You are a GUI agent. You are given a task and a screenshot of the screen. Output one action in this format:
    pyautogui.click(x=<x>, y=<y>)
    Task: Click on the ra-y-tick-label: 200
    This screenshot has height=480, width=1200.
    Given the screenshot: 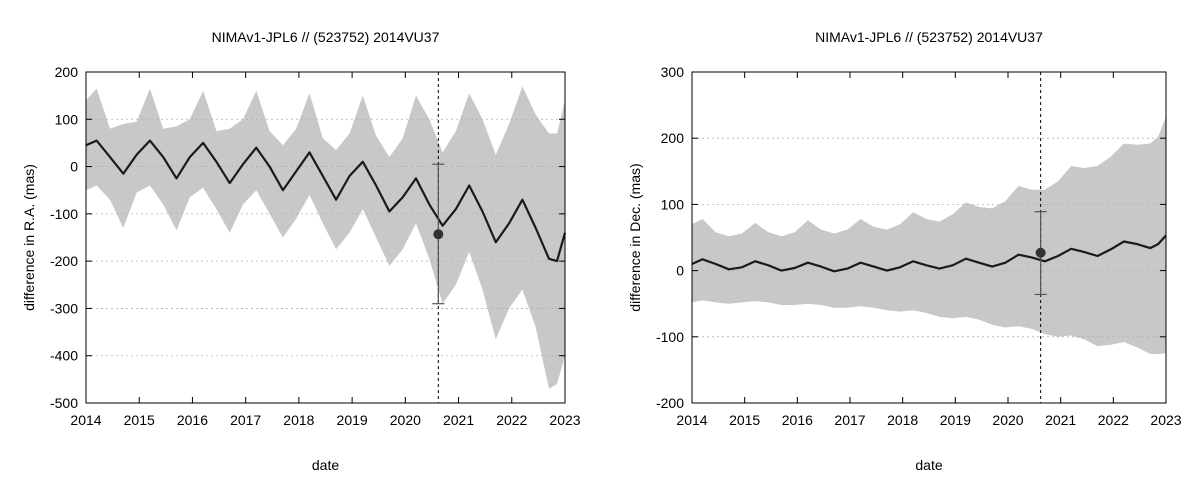 What is the action you would take?
    pyautogui.click(x=67, y=72)
    